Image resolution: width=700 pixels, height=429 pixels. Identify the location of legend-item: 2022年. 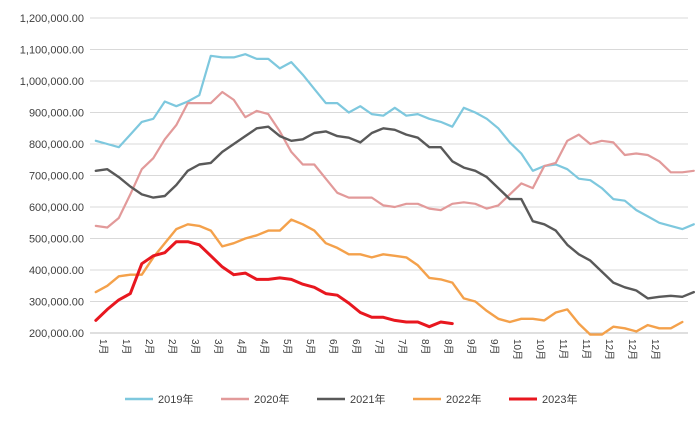
(447, 399).